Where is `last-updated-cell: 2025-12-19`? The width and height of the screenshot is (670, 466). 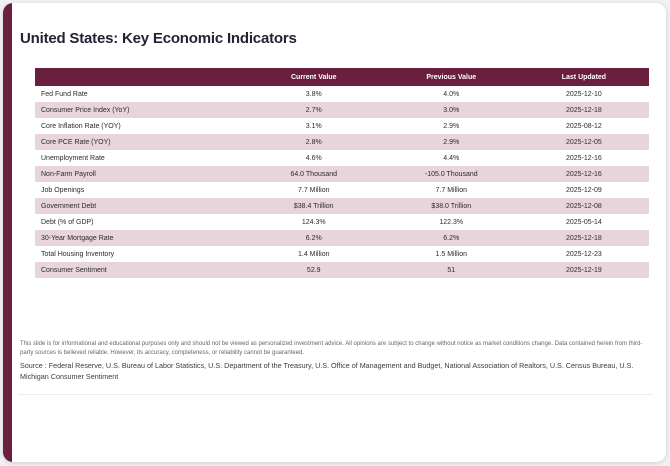
last-updated-cell: 2025-12-19 is located at coordinates (584, 270).